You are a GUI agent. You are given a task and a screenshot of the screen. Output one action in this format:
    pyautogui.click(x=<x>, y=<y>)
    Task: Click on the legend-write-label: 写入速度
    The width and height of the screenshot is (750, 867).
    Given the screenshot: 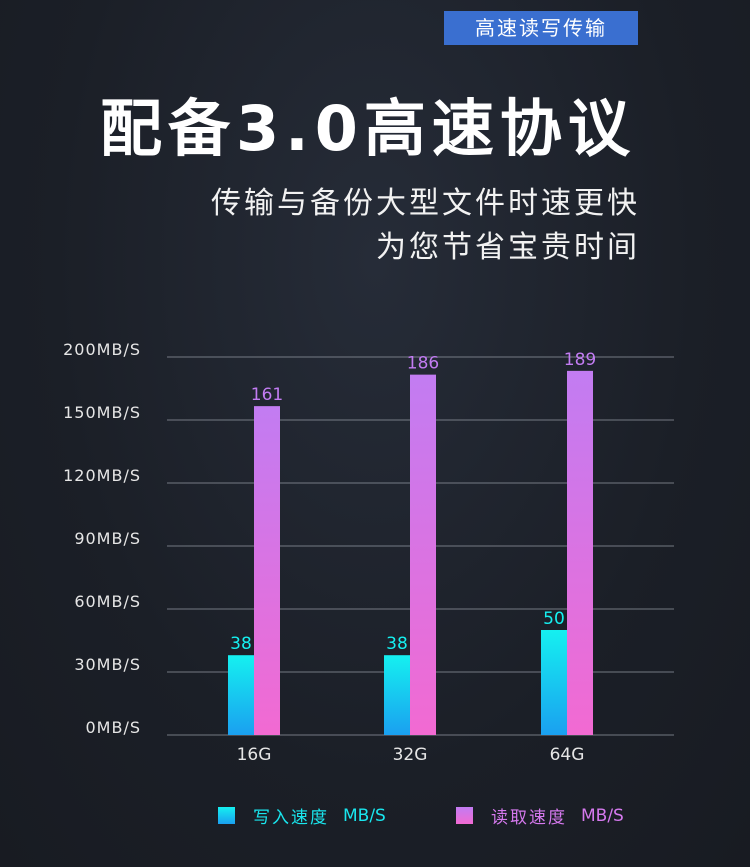 What is the action you would take?
    pyautogui.click(x=291, y=818)
    